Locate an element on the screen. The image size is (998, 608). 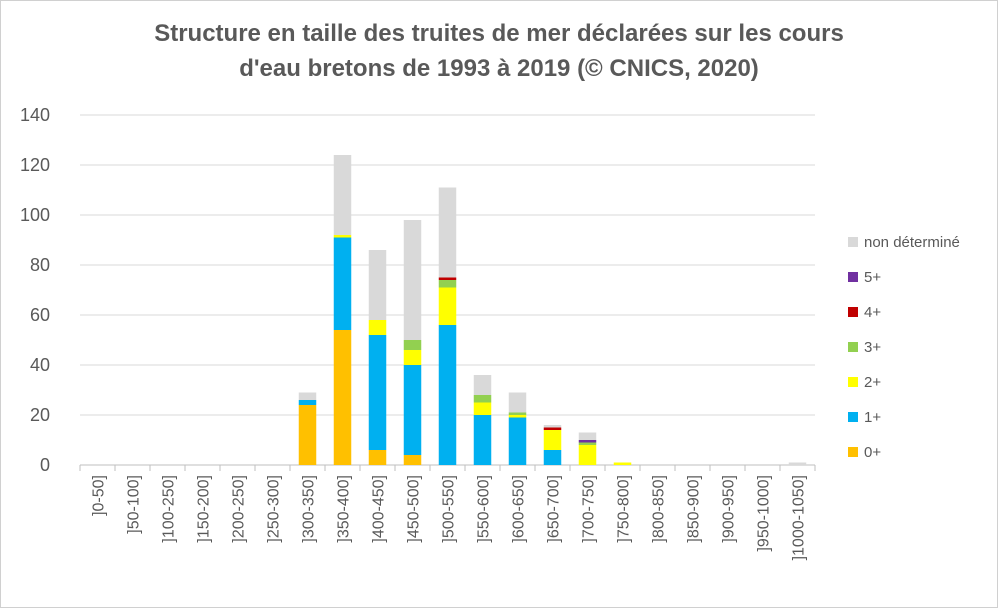
x-tick-label: ]450-500] is located at coordinates (414, 509).